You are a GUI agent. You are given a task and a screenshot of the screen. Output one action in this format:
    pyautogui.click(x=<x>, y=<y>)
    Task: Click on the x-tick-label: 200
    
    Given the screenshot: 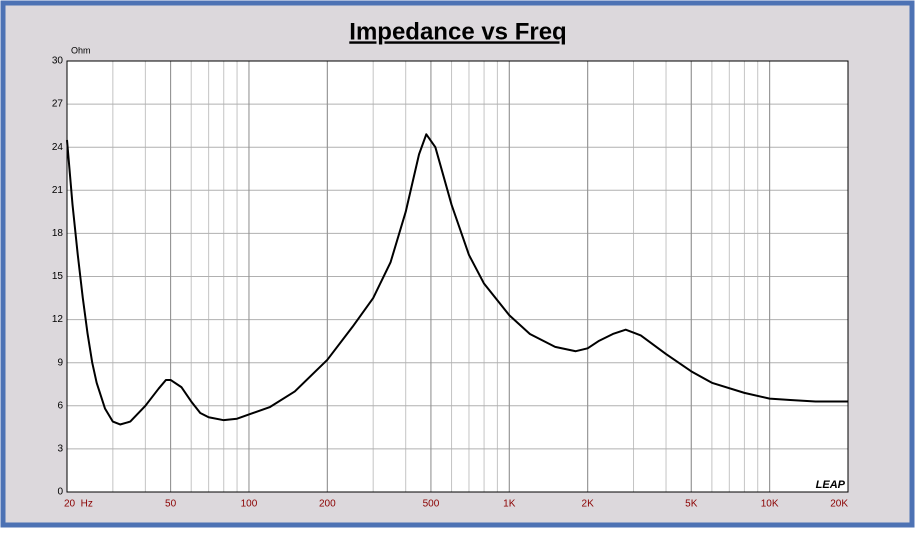 What is the action you would take?
    pyautogui.click(x=327, y=504)
    